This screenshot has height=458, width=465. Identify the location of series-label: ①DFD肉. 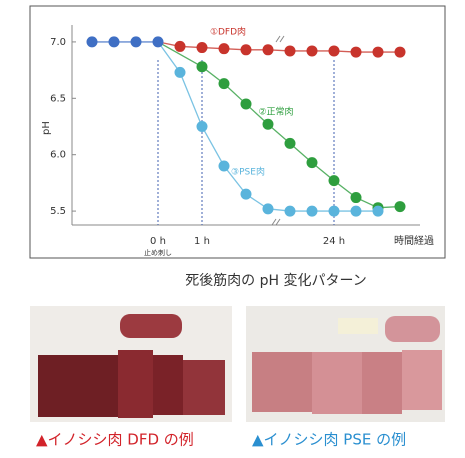
(228, 32).